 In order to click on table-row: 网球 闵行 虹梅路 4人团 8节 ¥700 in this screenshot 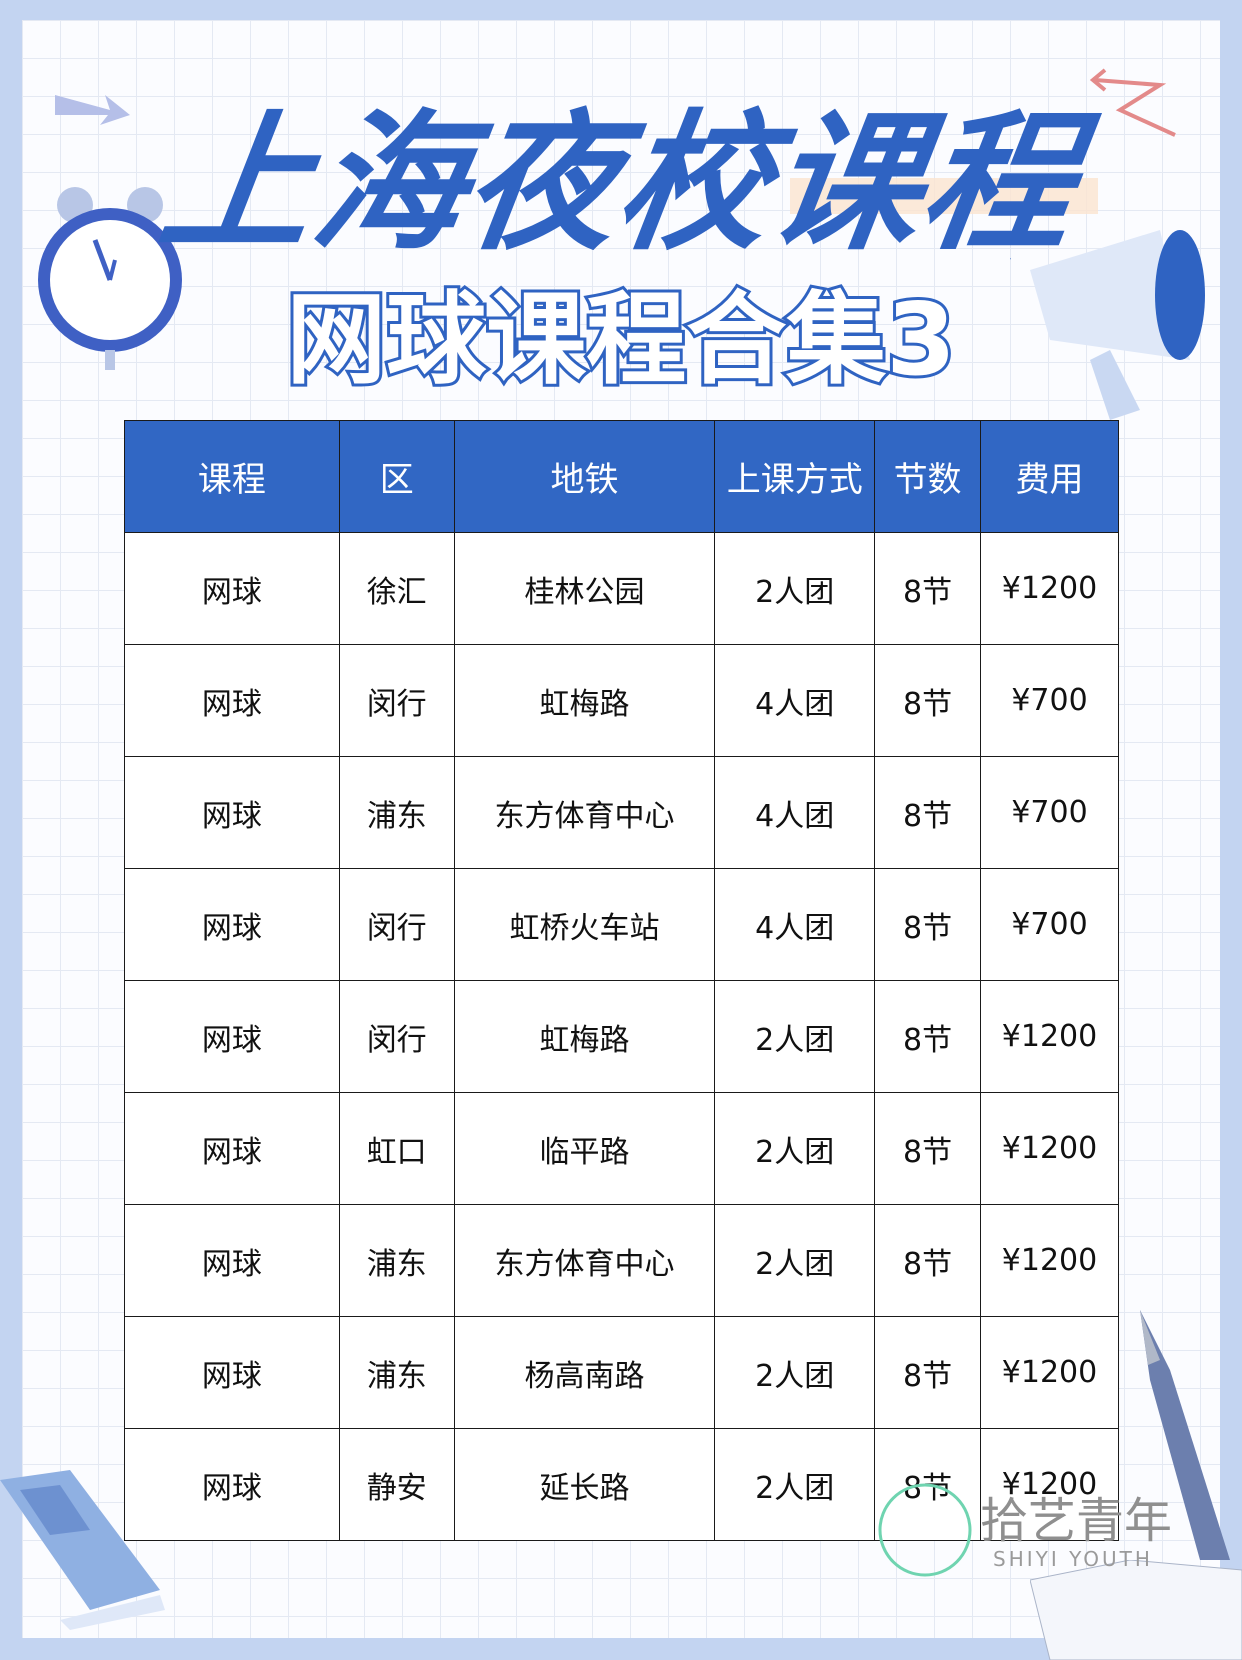, I will do `click(621, 700)`.